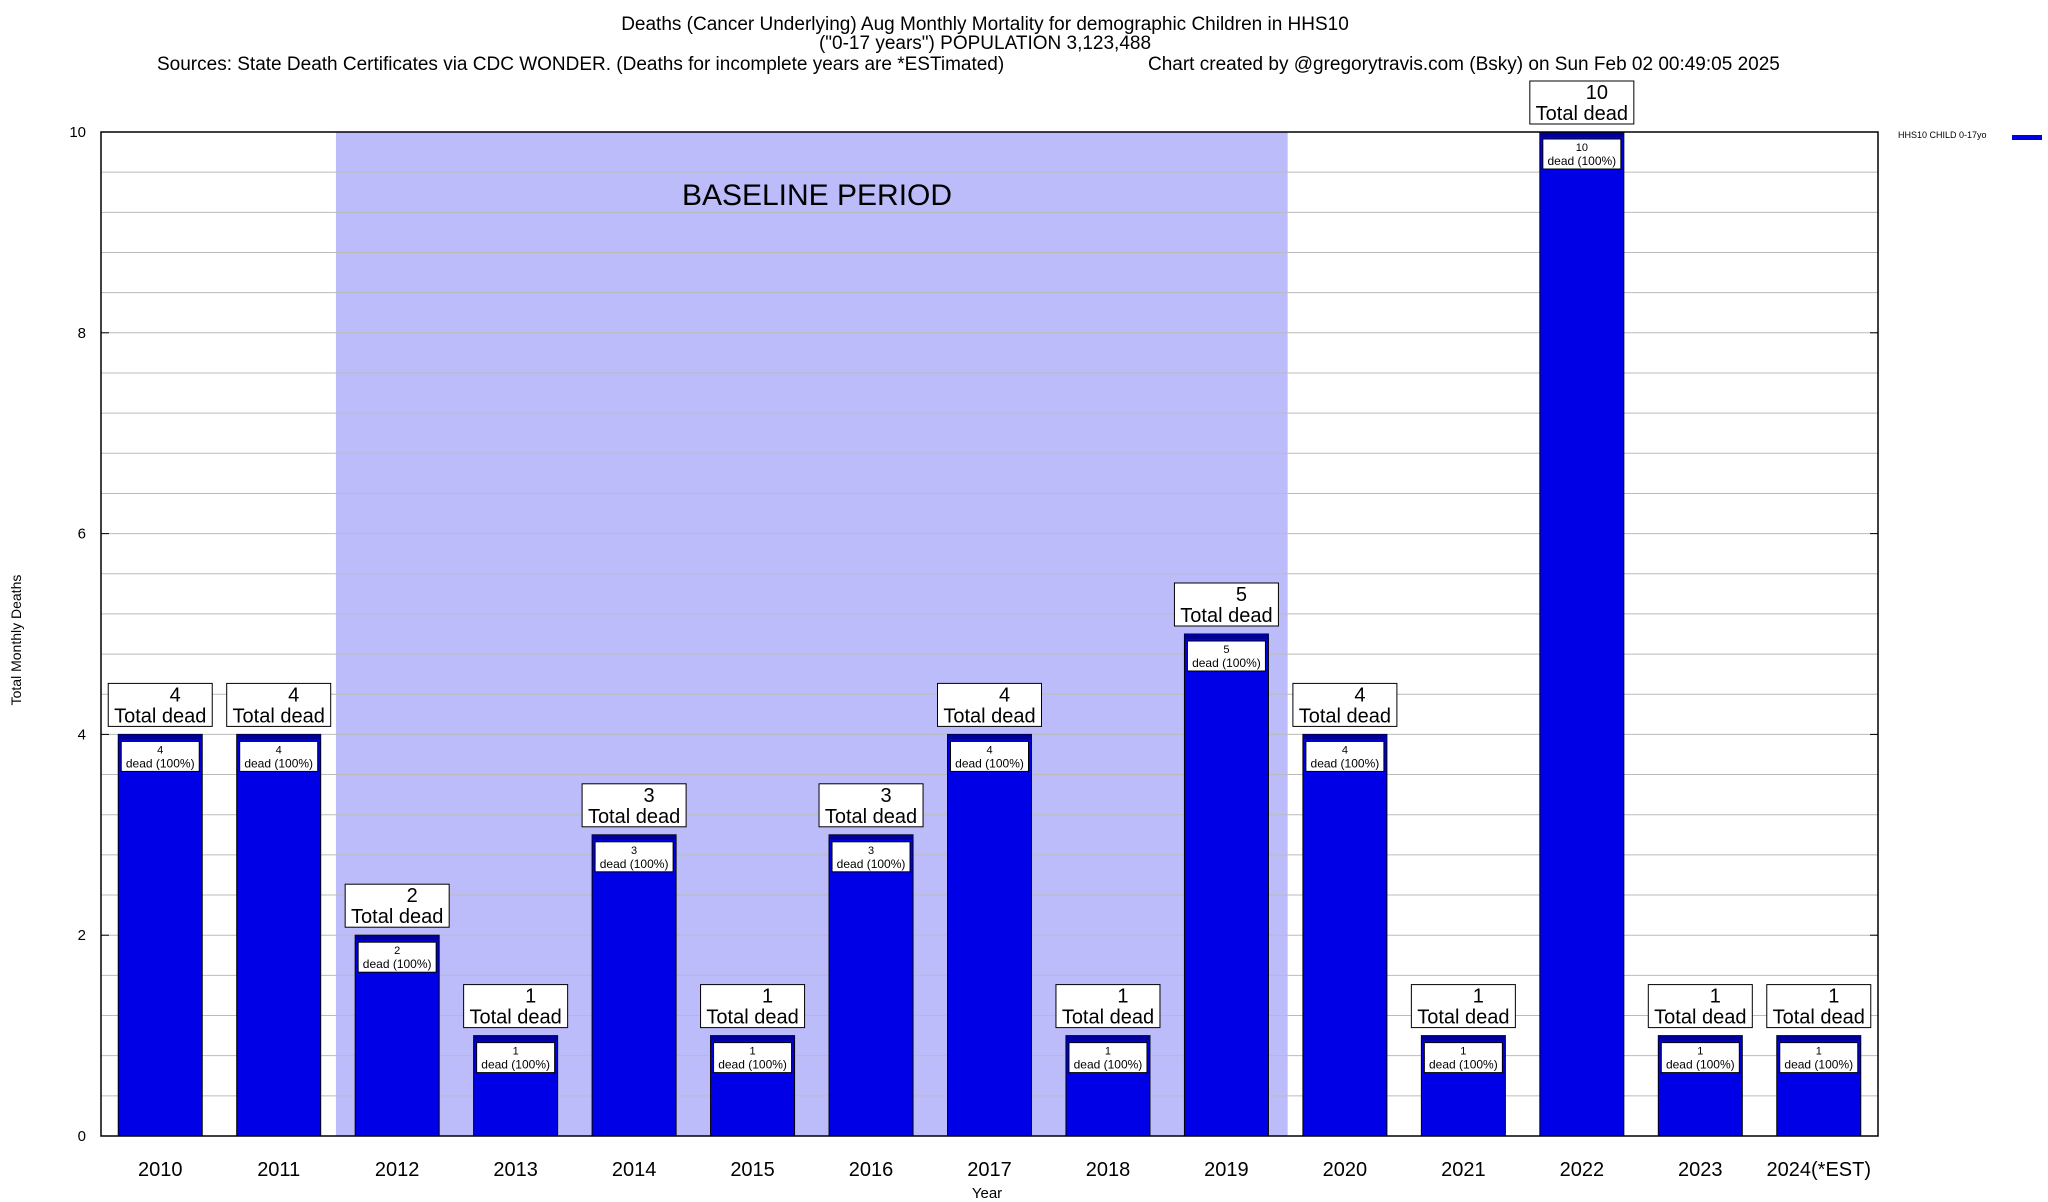  What do you see at coordinates (1226, 1170) in the screenshot?
I see `x-tick-label: 2019` at bounding box center [1226, 1170].